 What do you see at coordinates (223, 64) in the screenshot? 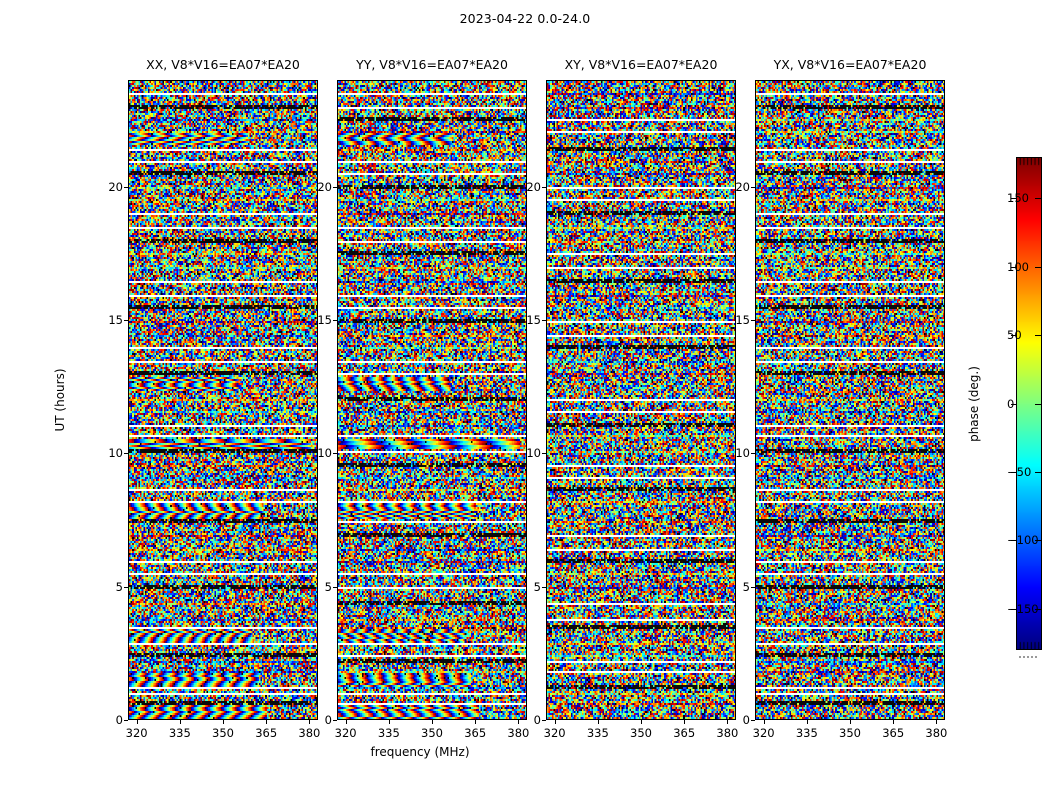
I see `panel-title-xx: XX, V8*V16=EA07*EA20` at bounding box center [223, 64].